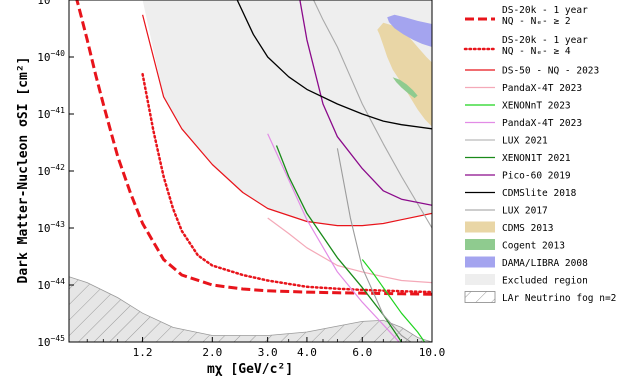  I want to click on legend-item-15: LAr Neutrino fog n=2, so click(540, 297).